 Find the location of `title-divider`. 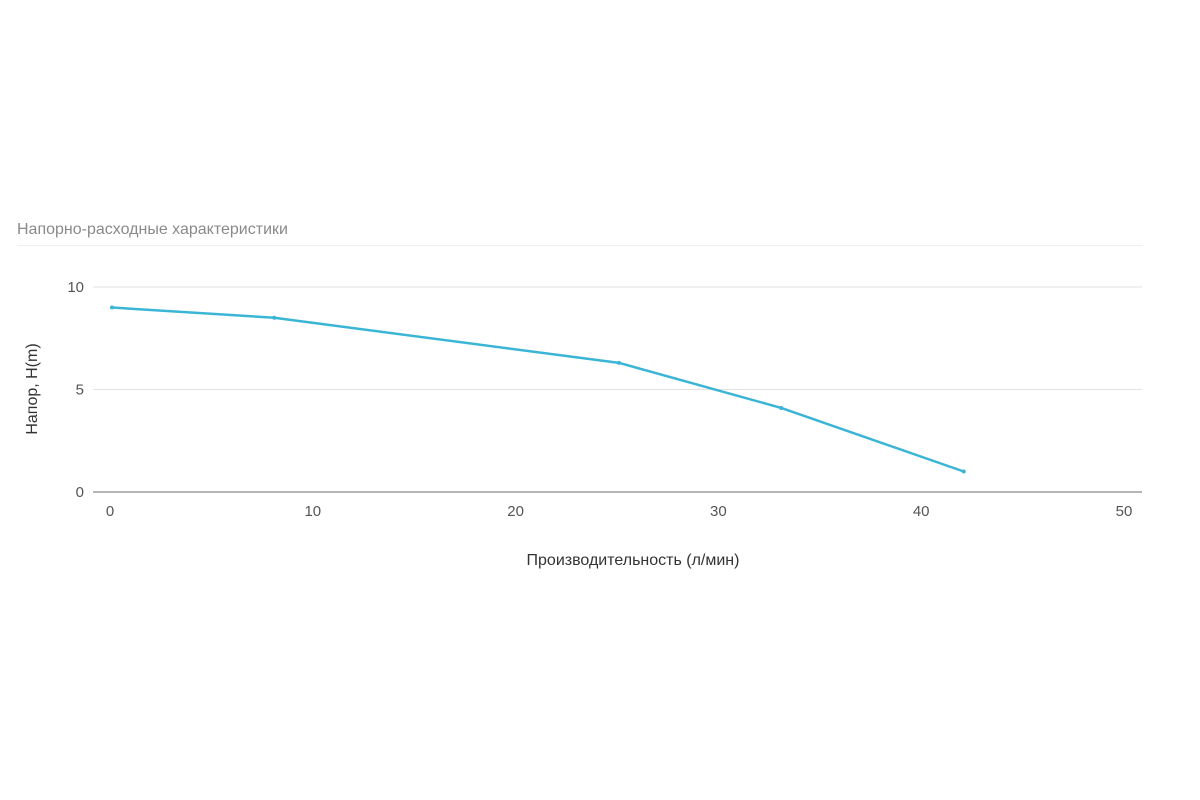

title-divider is located at coordinates (580, 245).